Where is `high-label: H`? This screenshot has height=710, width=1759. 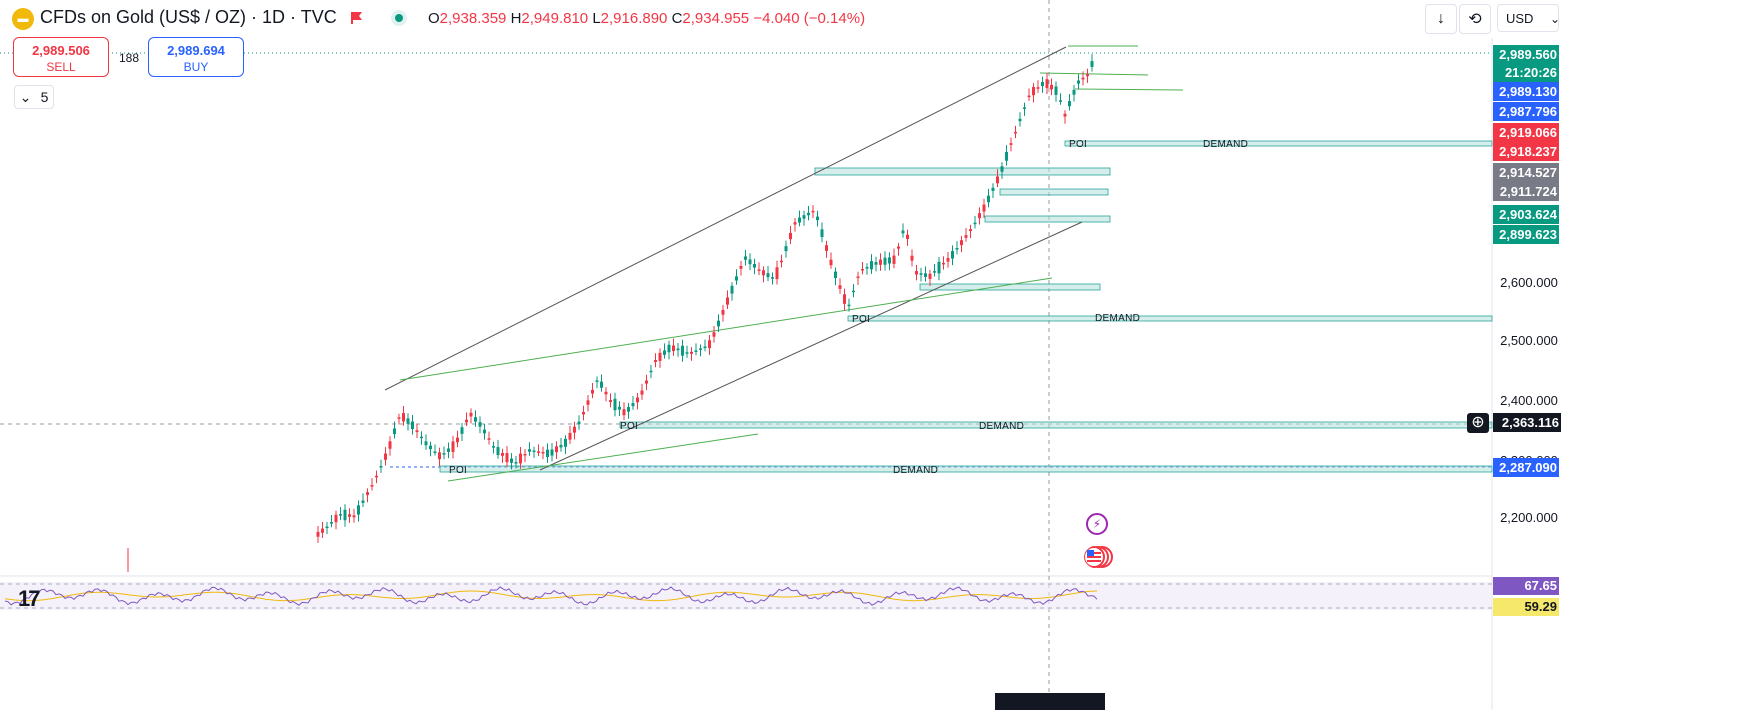 high-label: H is located at coordinates (516, 18).